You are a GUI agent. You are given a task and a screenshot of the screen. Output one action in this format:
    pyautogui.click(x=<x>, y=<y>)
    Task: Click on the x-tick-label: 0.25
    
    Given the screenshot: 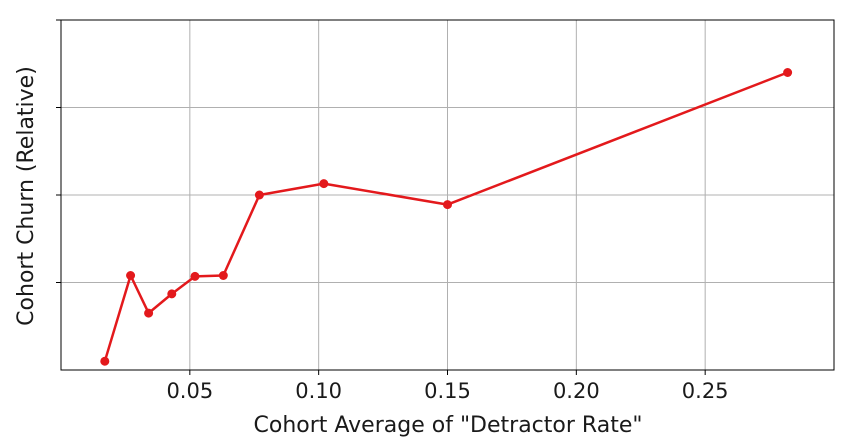 What is the action you would take?
    pyautogui.click(x=705, y=391)
    